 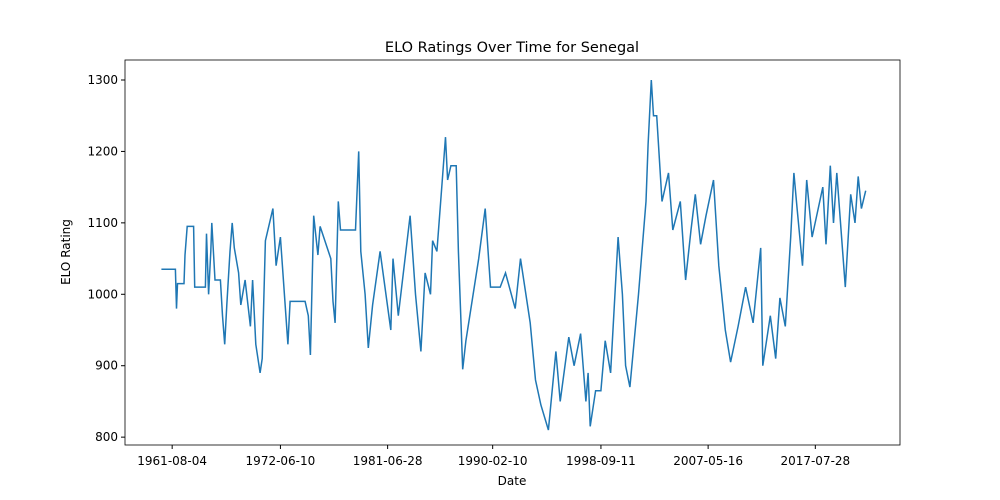 I want to click on x-tick-label: 1998-09-11, so click(x=601, y=461).